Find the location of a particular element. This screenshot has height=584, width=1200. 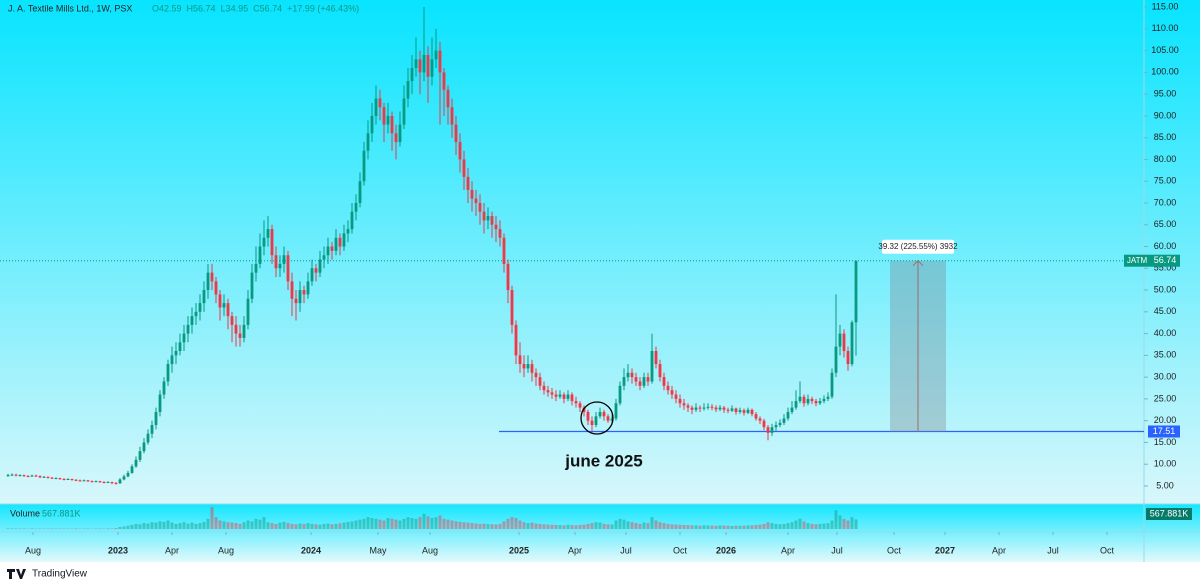

volume-pane is located at coordinates (600, 533).